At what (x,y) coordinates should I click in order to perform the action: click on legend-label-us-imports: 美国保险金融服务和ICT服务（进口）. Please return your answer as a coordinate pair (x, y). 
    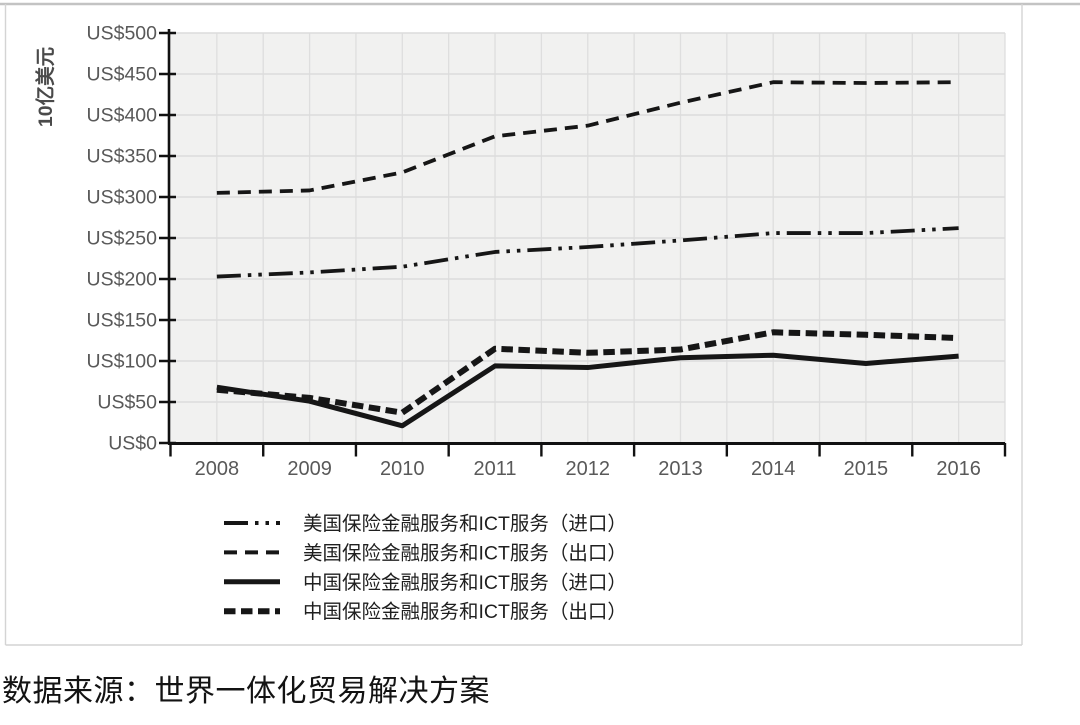
    Looking at the image, I should click on (465, 524).